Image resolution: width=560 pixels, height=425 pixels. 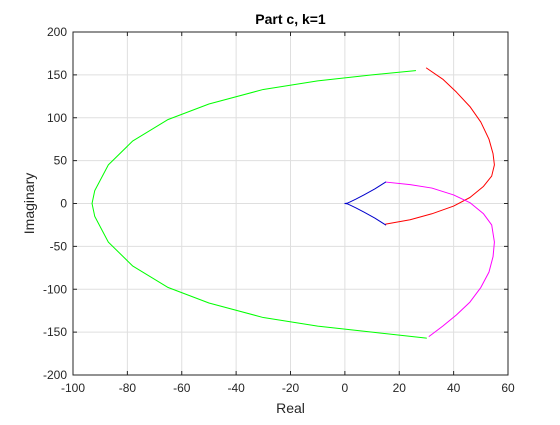 I want to click on x-tick-label: 0, so click(x=345, y=388).